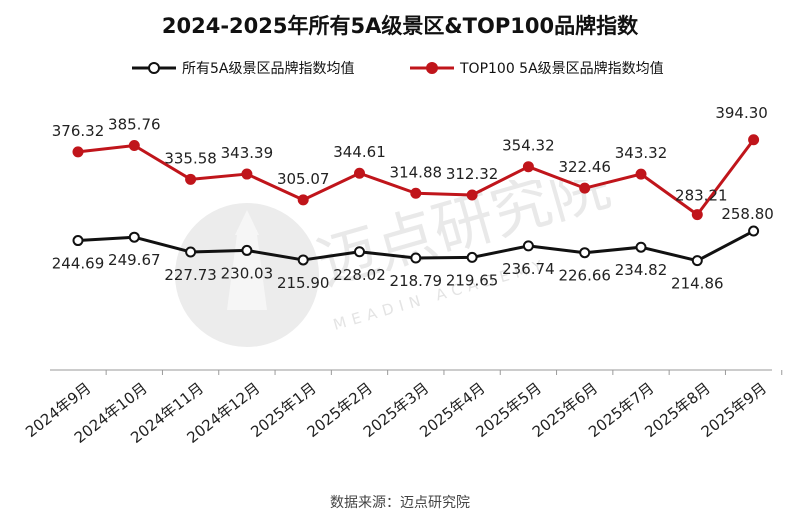 The height and width of the screenshot is (522, 800). I want to click on data-label-all-5a: 230.03, so click(247, 273).